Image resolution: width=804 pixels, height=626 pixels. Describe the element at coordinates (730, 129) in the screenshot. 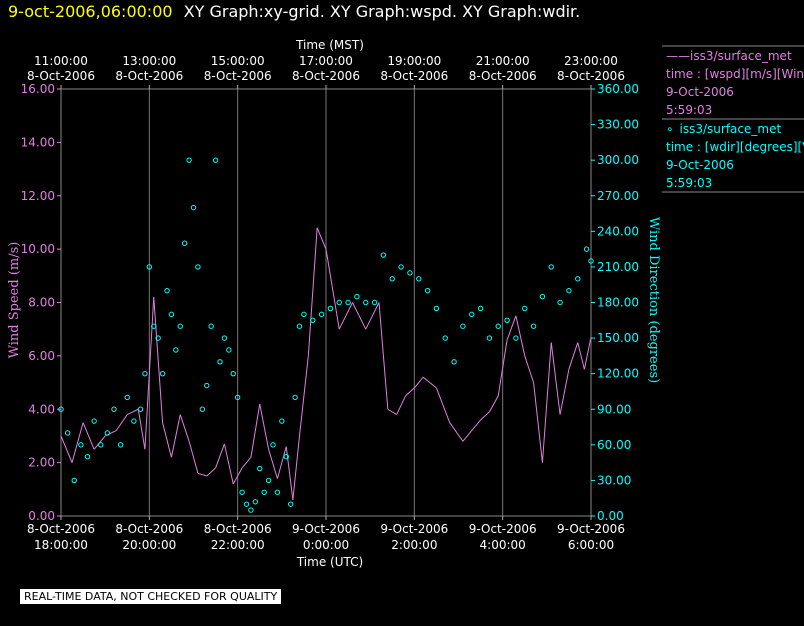

I see `legend-source-text: iss3/surface_met` at that location.